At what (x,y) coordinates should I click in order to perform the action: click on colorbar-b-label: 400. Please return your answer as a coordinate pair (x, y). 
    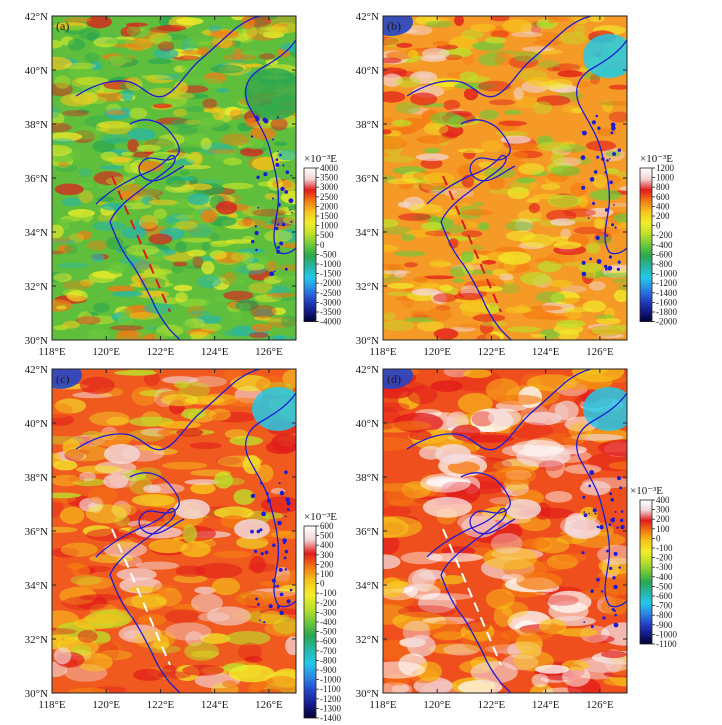
    Looking at the image, I should click on (663, 206).